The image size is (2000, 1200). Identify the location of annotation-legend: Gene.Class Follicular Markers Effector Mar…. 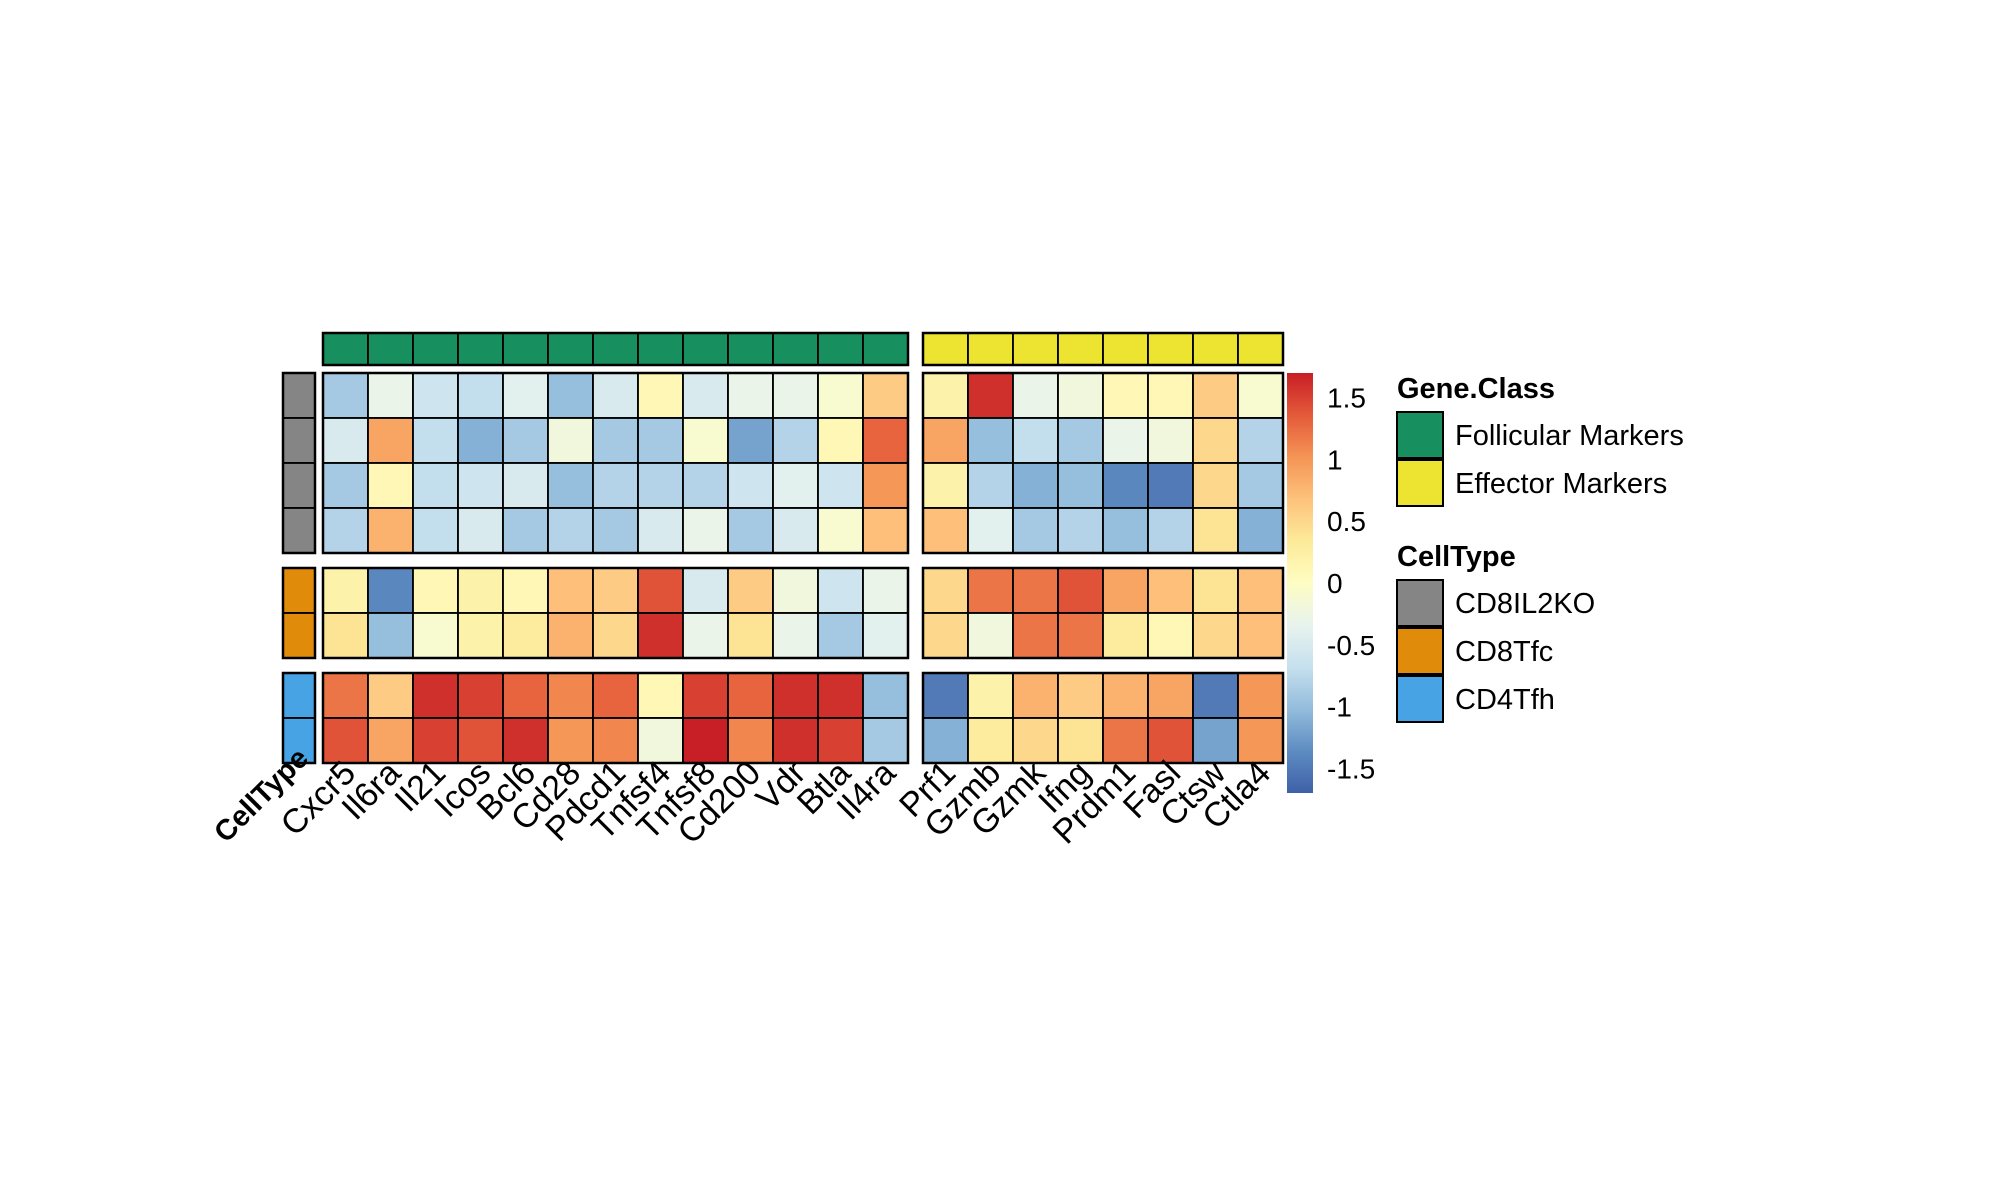
(1540, 548).